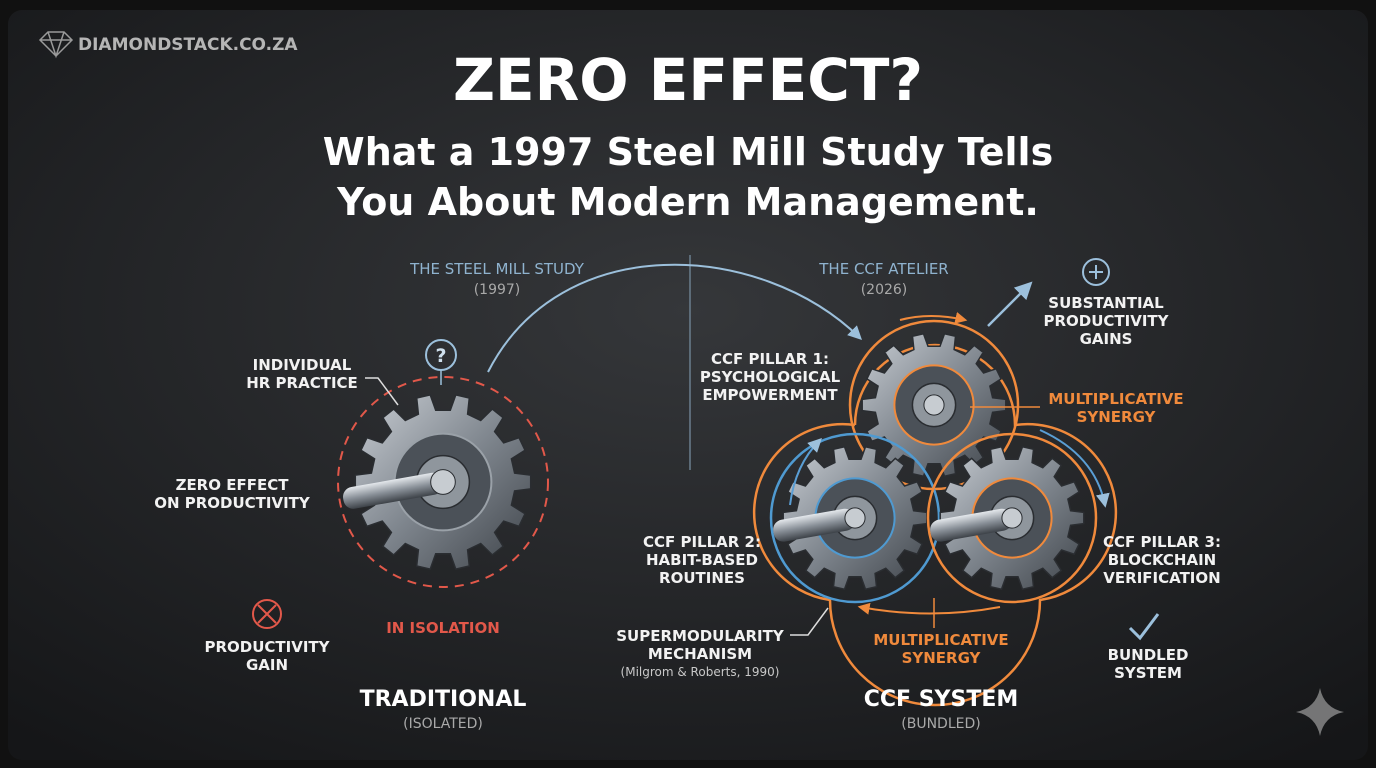 The image size is (1376, 768). Describe the element at coordinates (883, 269) in the screenshot. I see `section-heading: THE CCF ATELIER` at that location.